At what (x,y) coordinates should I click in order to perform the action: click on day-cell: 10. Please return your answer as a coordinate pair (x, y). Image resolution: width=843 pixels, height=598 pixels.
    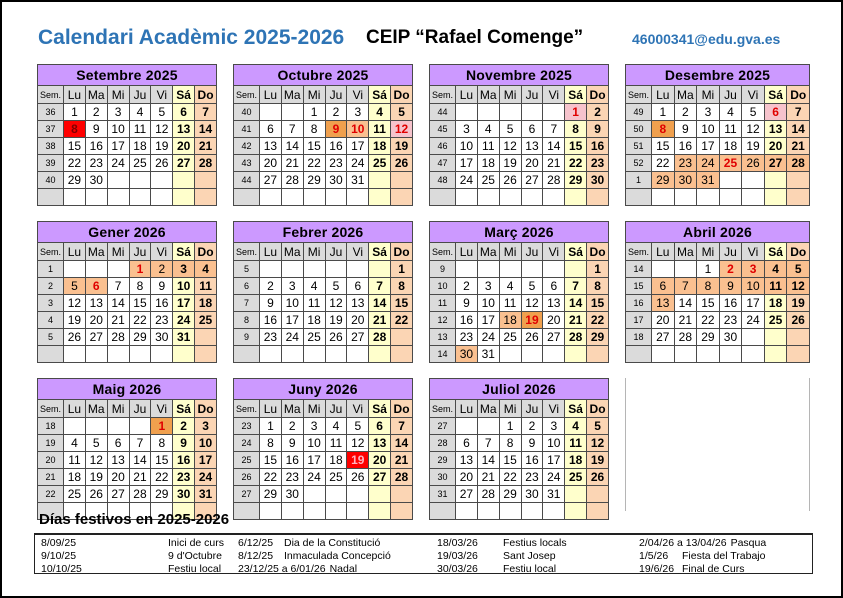
    Looking at the image, I should click on (314, 443).